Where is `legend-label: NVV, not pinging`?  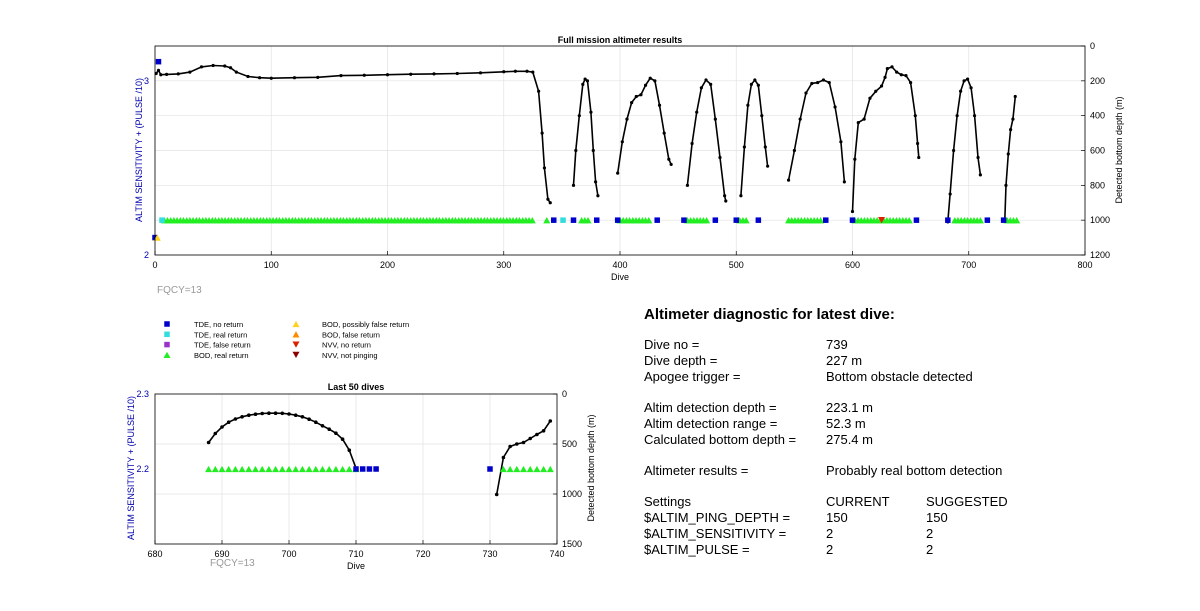 legend-label: NVV, not pinging is located at coordinates (350, 355).